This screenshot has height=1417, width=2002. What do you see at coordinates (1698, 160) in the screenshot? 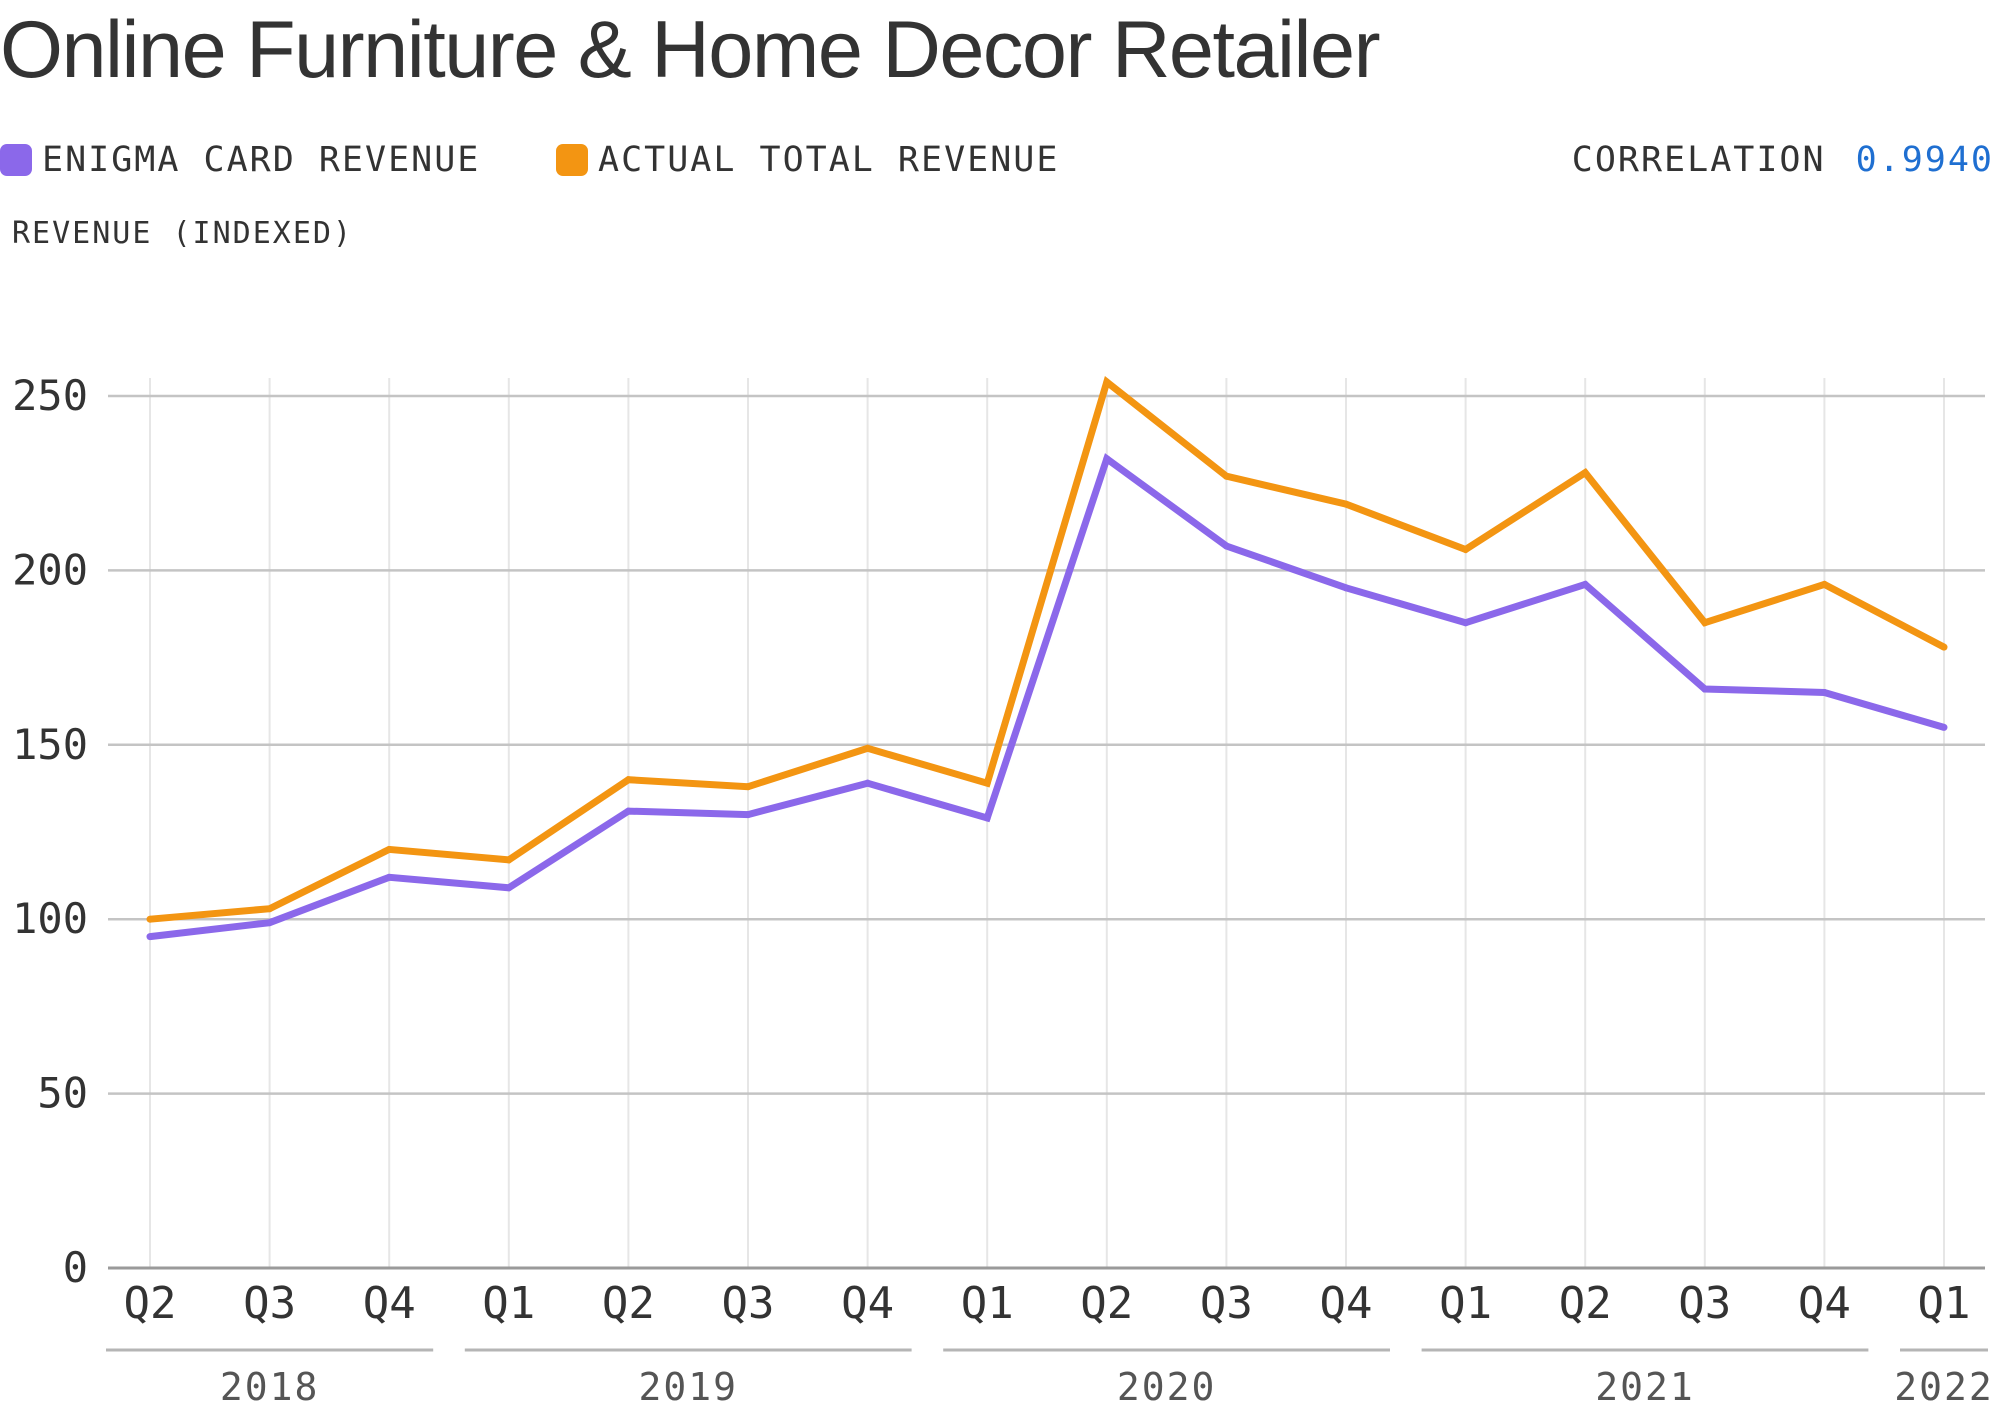
I see `correlation-label: CORRELATION` at bounding box center [1698, 160].